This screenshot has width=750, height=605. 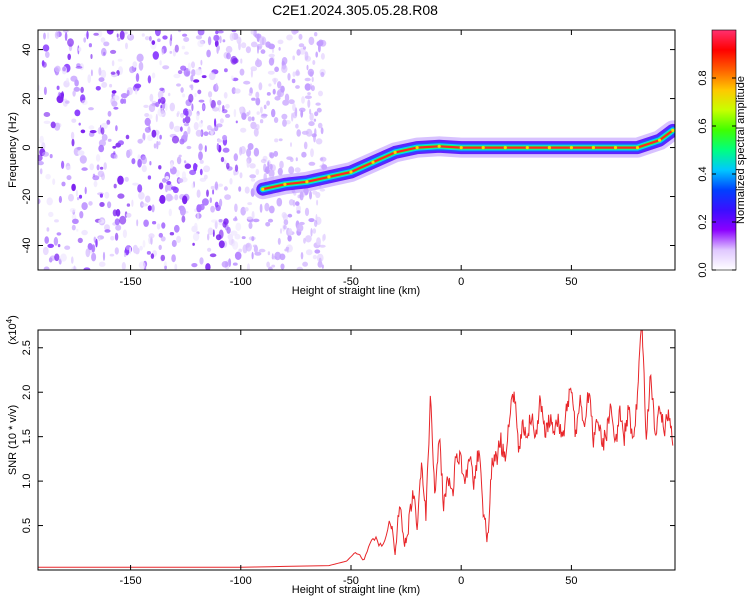 What do you see at coordinates (13, 150) in the screenshot?
I see `spectrogram-ylabel: Frequency (Hz)` at bounding box center [13, 150].